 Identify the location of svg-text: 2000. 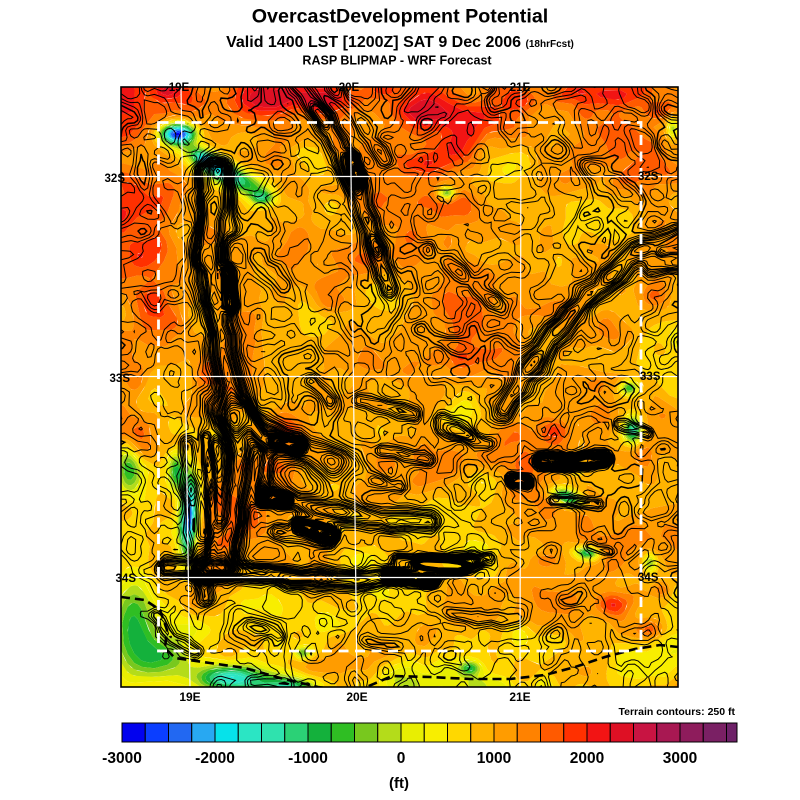
(587, 758).